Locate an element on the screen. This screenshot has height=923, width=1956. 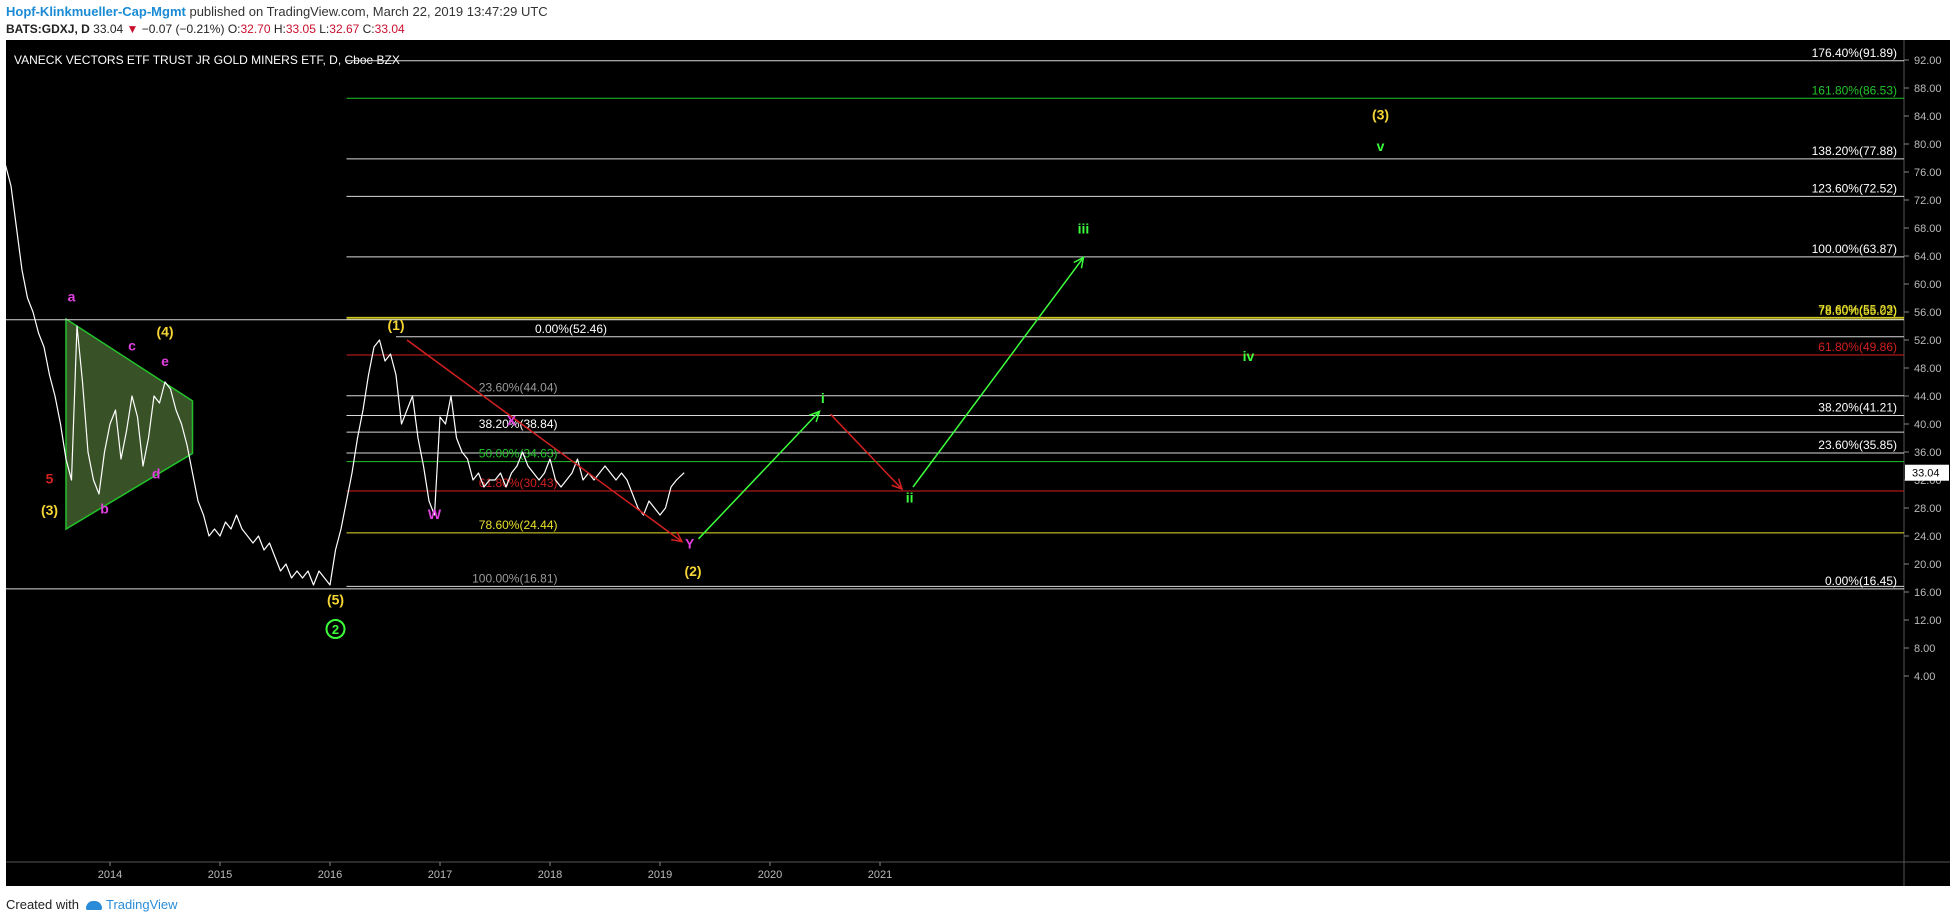
high-label: H: is located at coordinates (279, 29).